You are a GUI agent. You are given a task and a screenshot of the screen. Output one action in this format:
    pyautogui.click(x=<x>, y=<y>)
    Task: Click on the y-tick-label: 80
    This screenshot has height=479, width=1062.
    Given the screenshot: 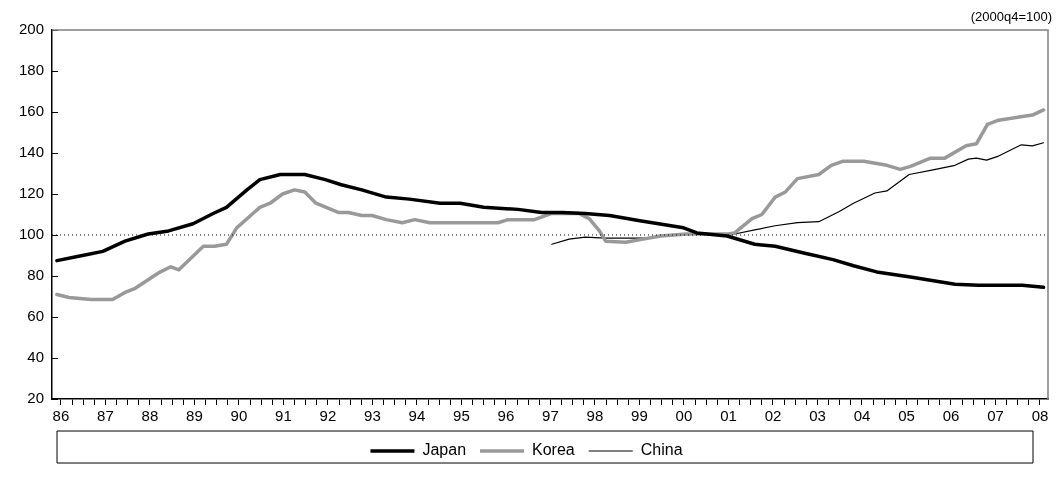 What is the action you would take?
    pyautogui.click(x=36, y=275)
    